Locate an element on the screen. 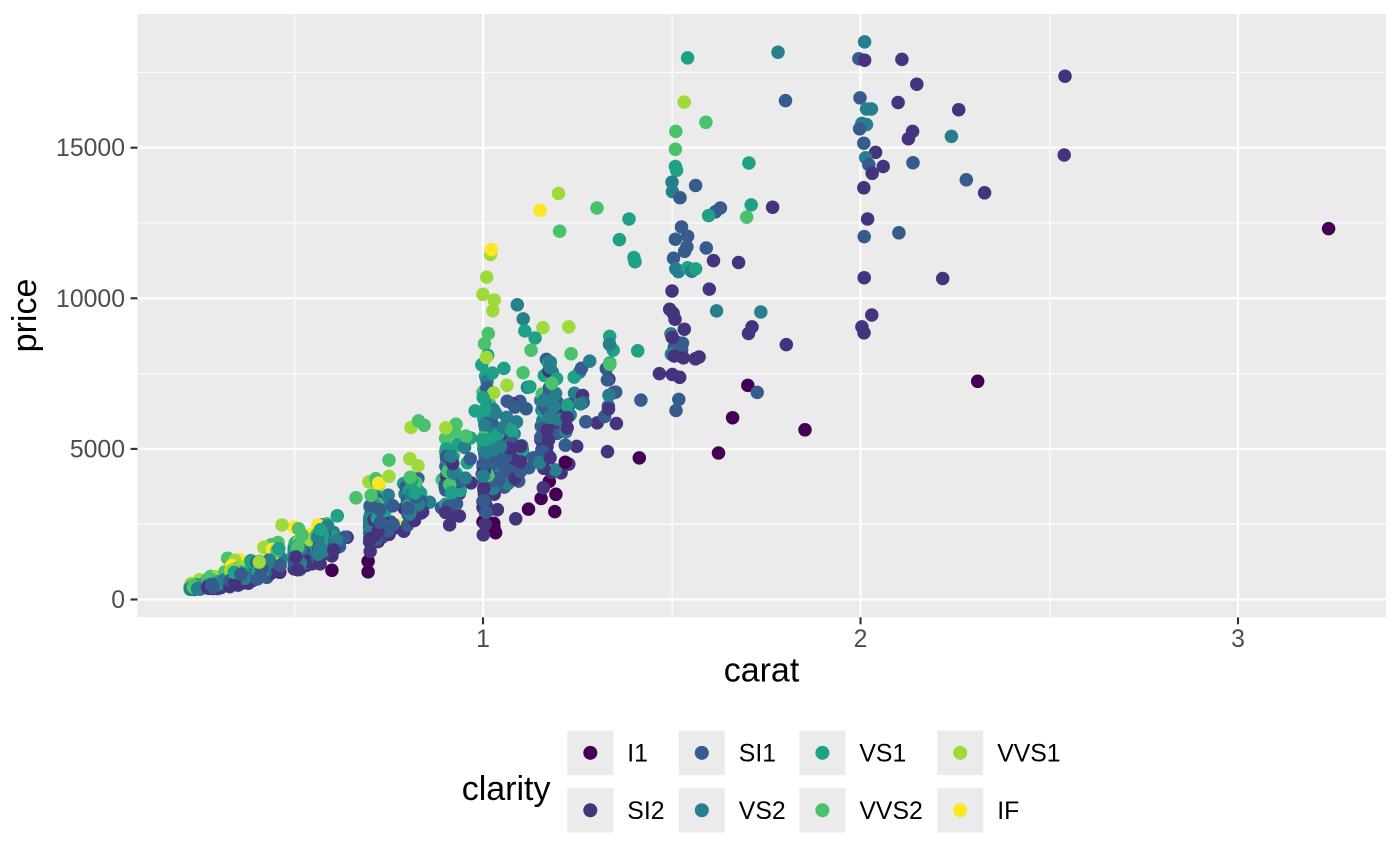 The height and width of the screenshot is (866, 1400). svg-text: 1 is located at coordinates (483, 639).